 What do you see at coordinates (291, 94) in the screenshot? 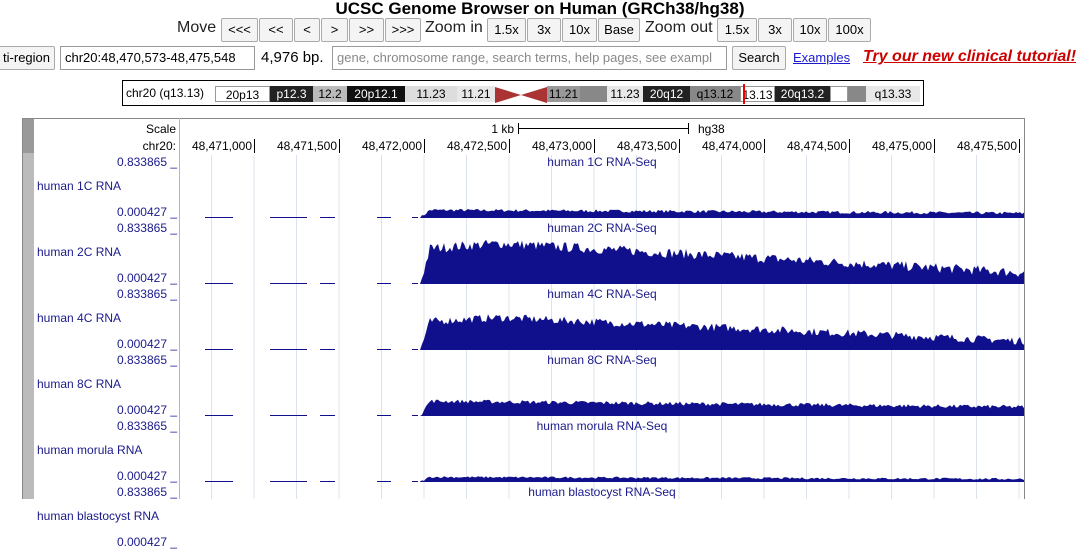
I see `ideogram-band: p12.3` at bounding box center [291, 94].